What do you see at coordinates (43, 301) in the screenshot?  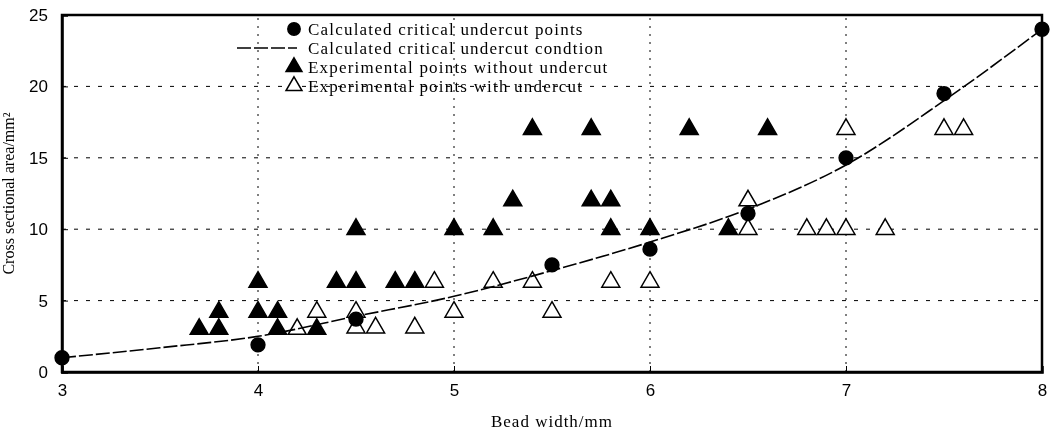 I see `y-tick-label: 5` at bounding box center [43, 301].